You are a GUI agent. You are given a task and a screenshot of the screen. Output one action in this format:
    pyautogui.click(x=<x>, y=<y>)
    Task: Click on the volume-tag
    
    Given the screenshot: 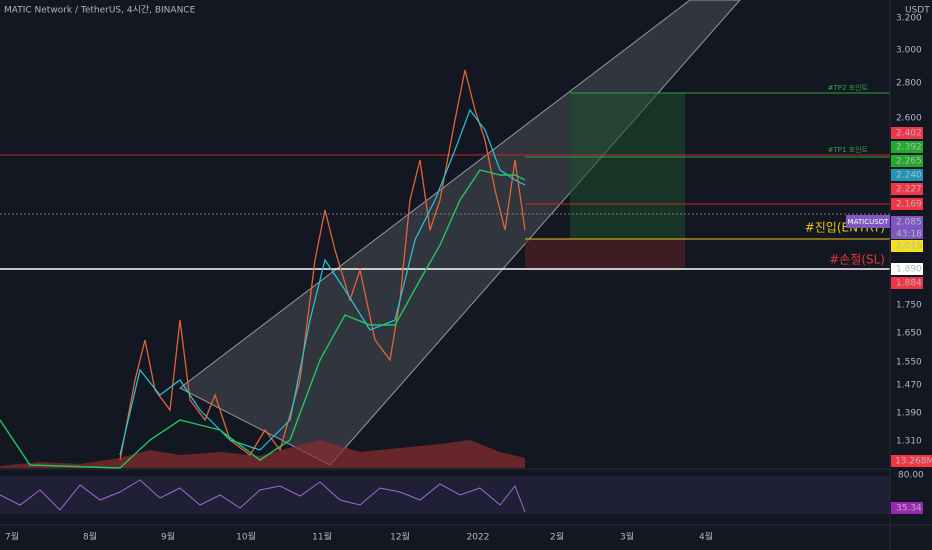 What is the action you would take?
    pyautogui.click(x=911, y=461)
    